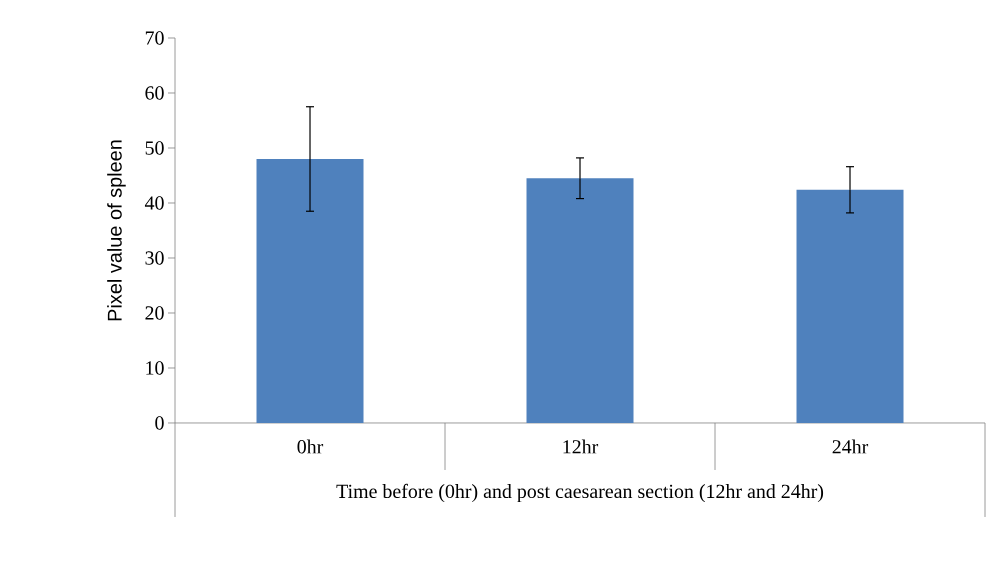 This screenshot has width=1001, height=565. Describe the element at coordinates (580, 493) in the screenshot. I see `x-axis-title: Time before (0hr) and post caesarean section (12hr and 24hr)` at that location.